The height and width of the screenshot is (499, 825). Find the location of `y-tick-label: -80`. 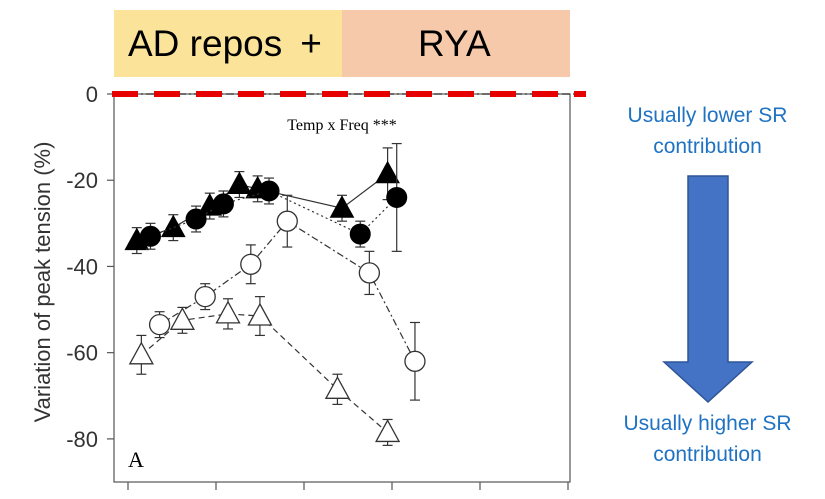

y-tick-label: -80 is located at coordinates (82, 439).